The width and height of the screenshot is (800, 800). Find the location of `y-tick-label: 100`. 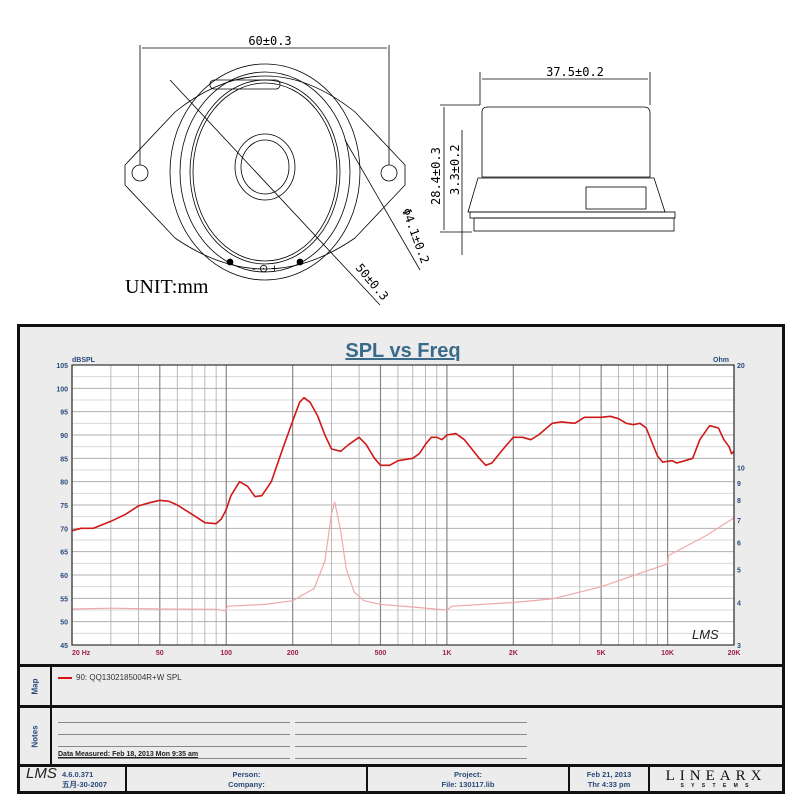

y-tick-label: 100 is located at coordinates (62, 389).